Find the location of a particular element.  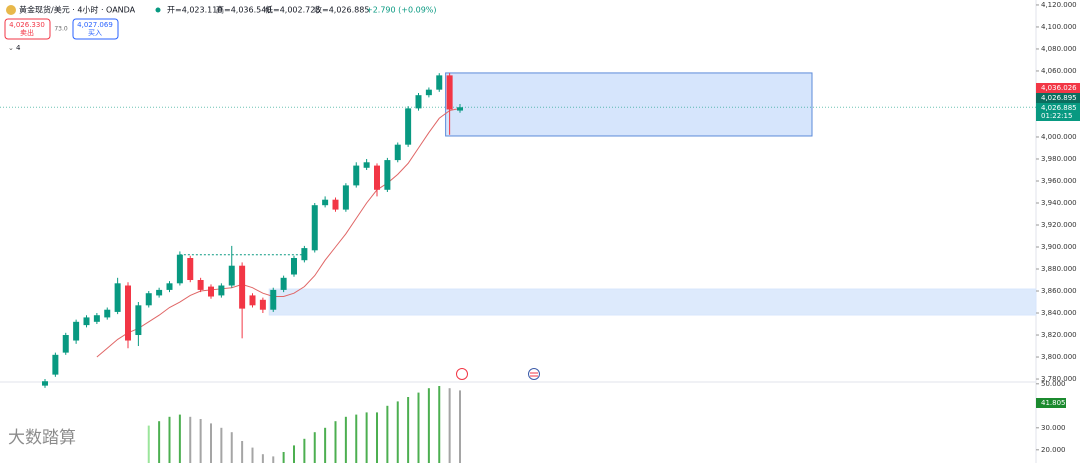

price-tag-label: 4,026.885 is located at coordinates (1059, 108).